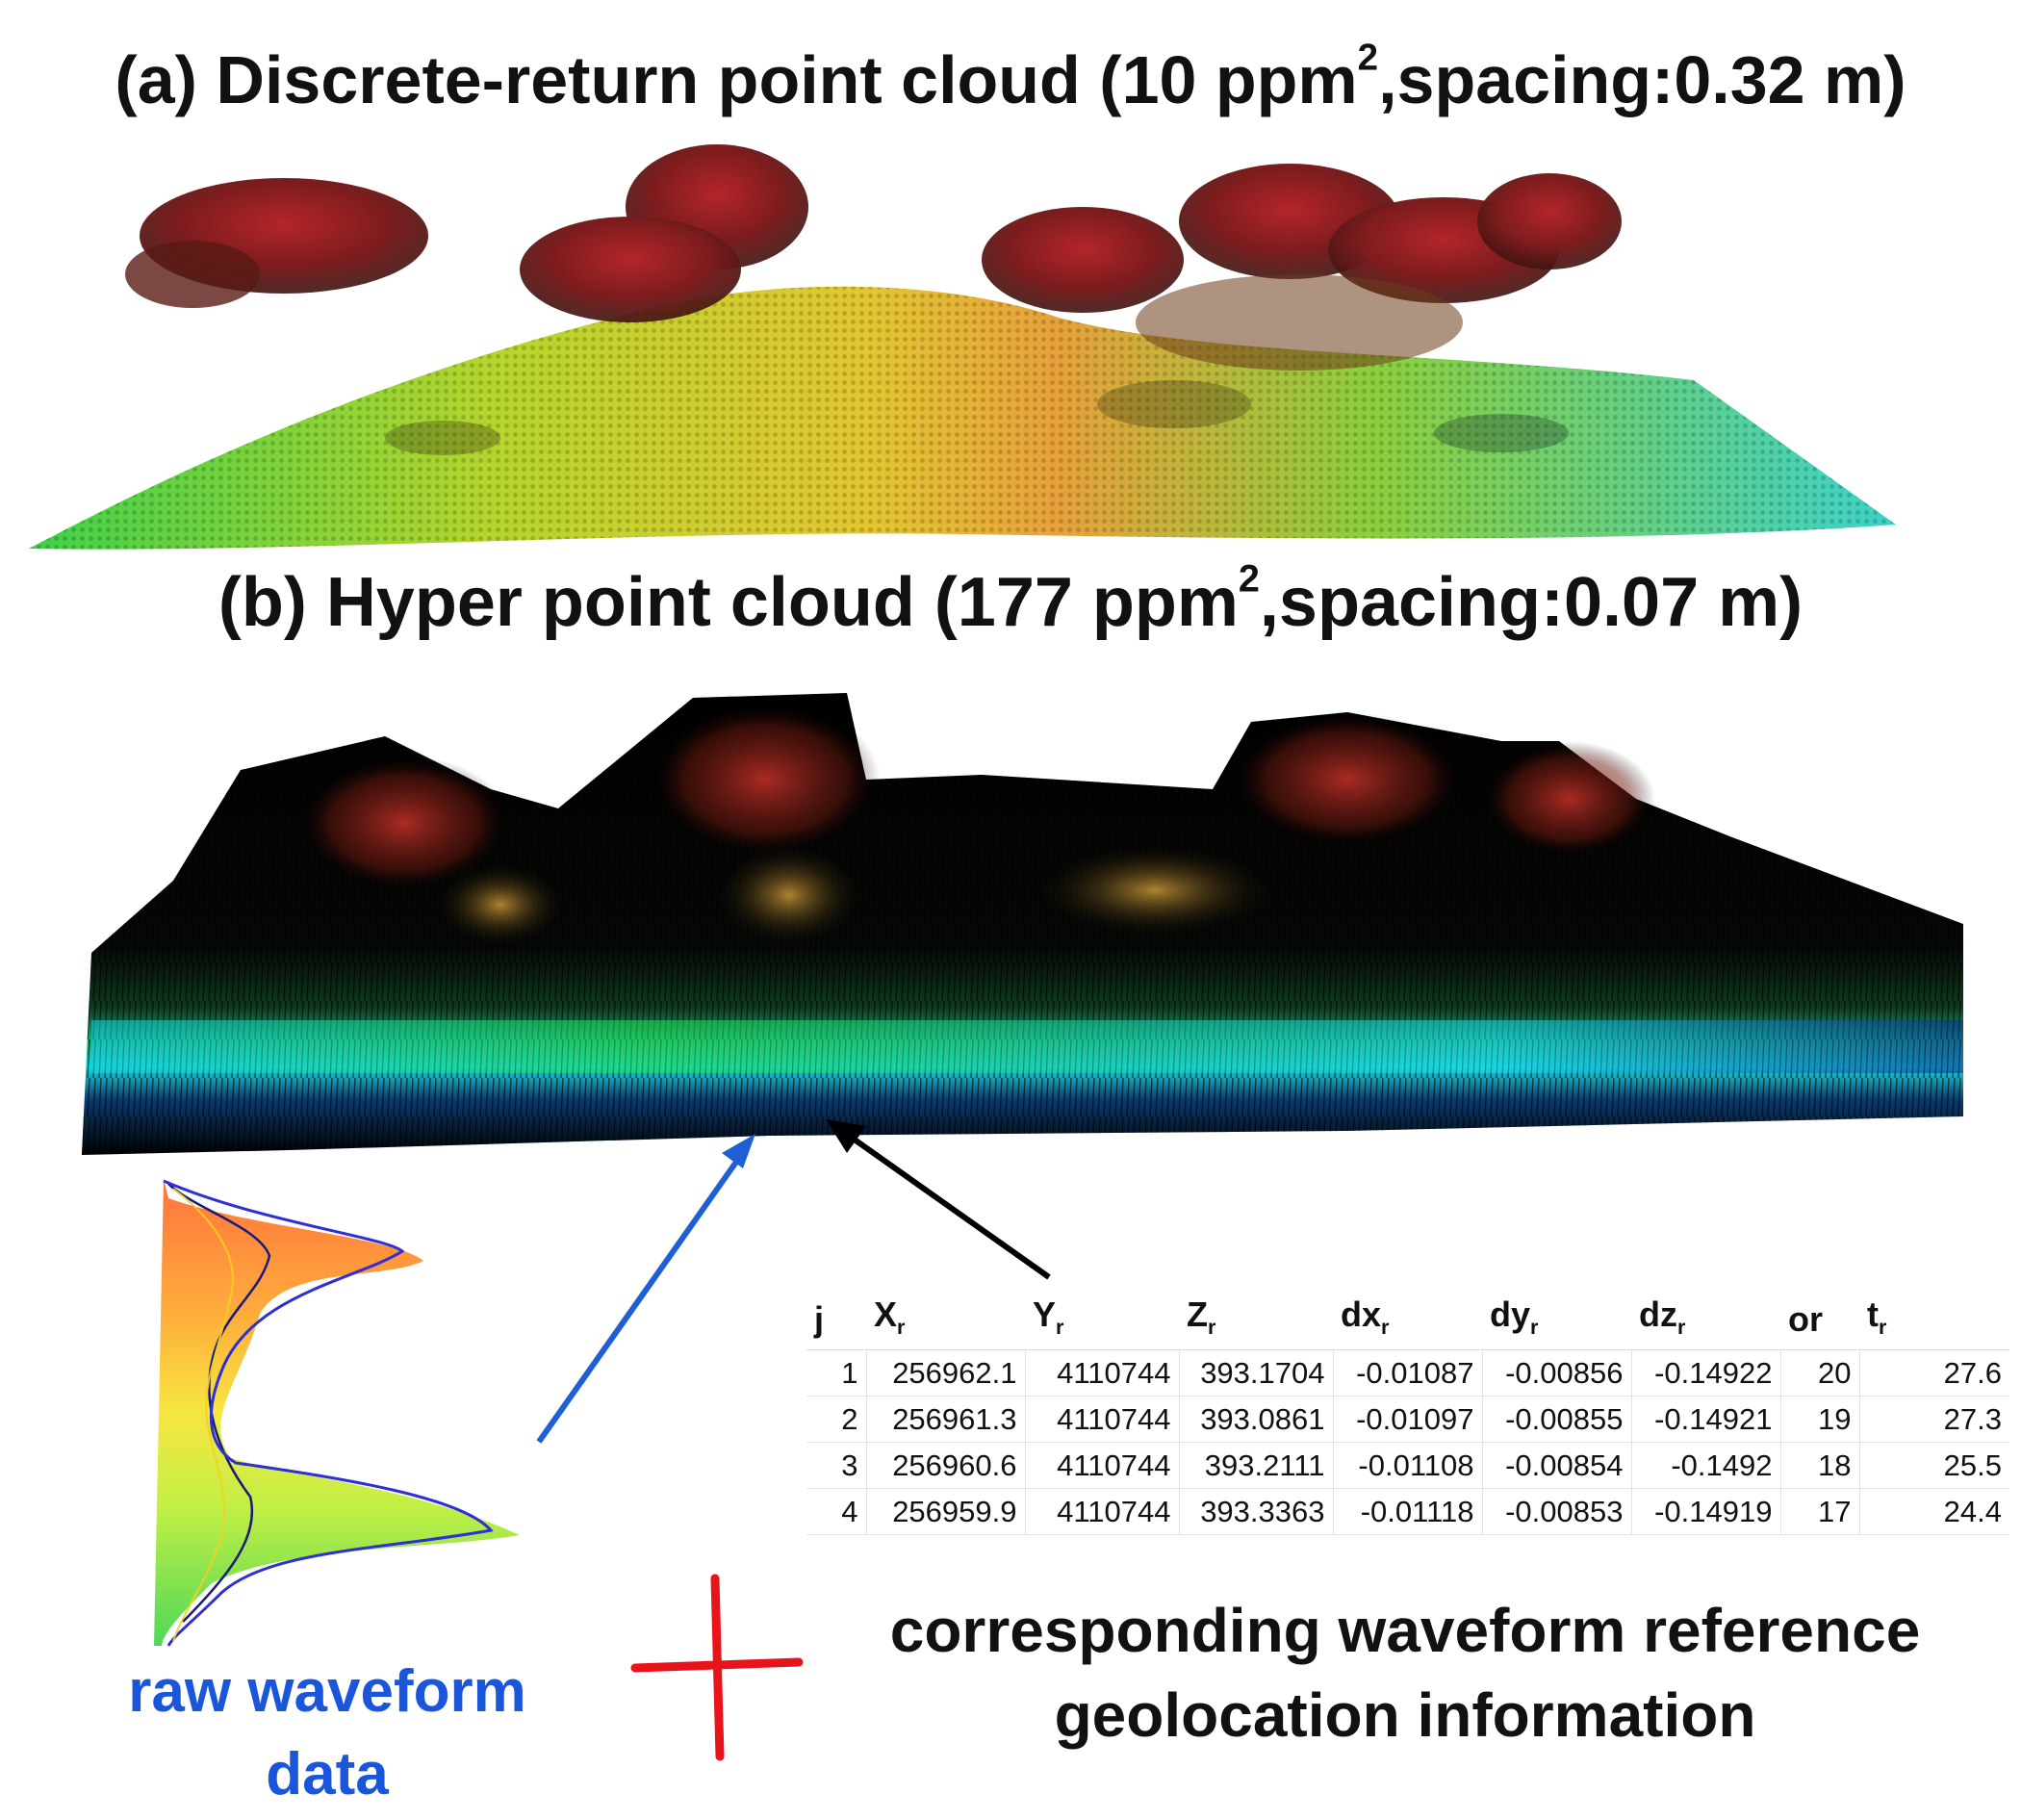 The width and height of the screenshot is (2021, 1820). What do you see at coordinates (1934, 1420) in the screenshot?
I see `table-cell: 27.3` at bounding box center [1934, 1420].